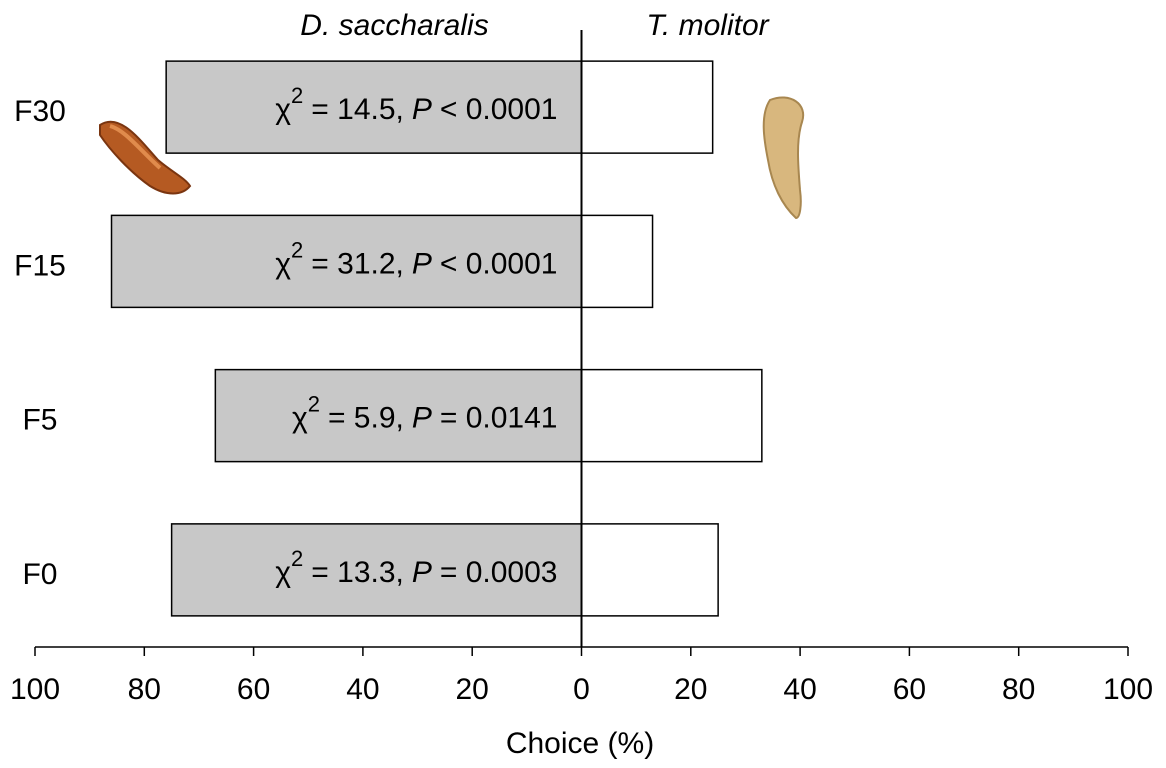  I want to click on stat-value: = 14.5,, so click(357, 109).